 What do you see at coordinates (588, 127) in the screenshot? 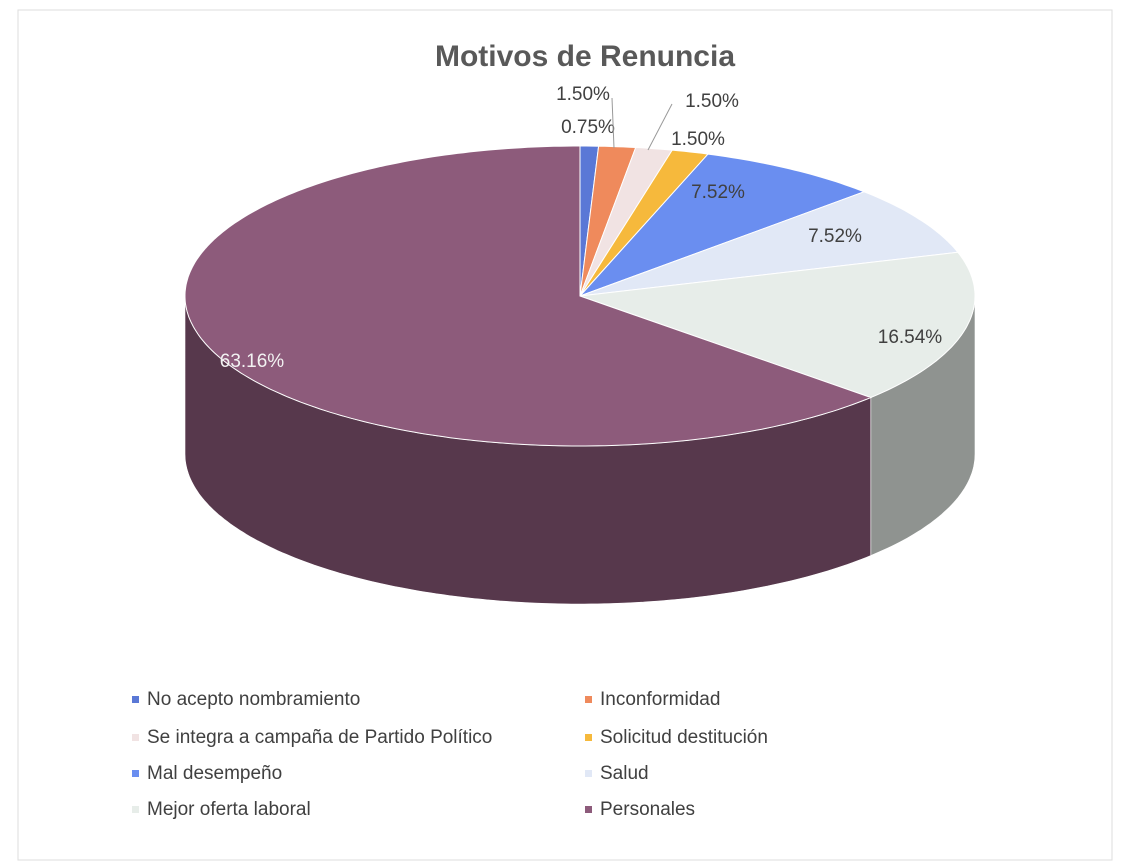
I see `data-label: 0.75%` at bounding box center [588, 127].